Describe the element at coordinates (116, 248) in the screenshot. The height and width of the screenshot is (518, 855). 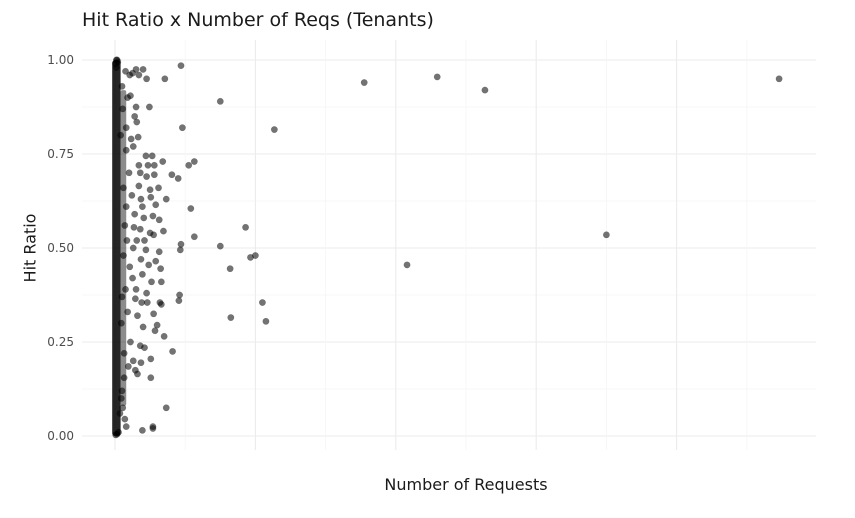
I see `dense-point-cluster` at that location.